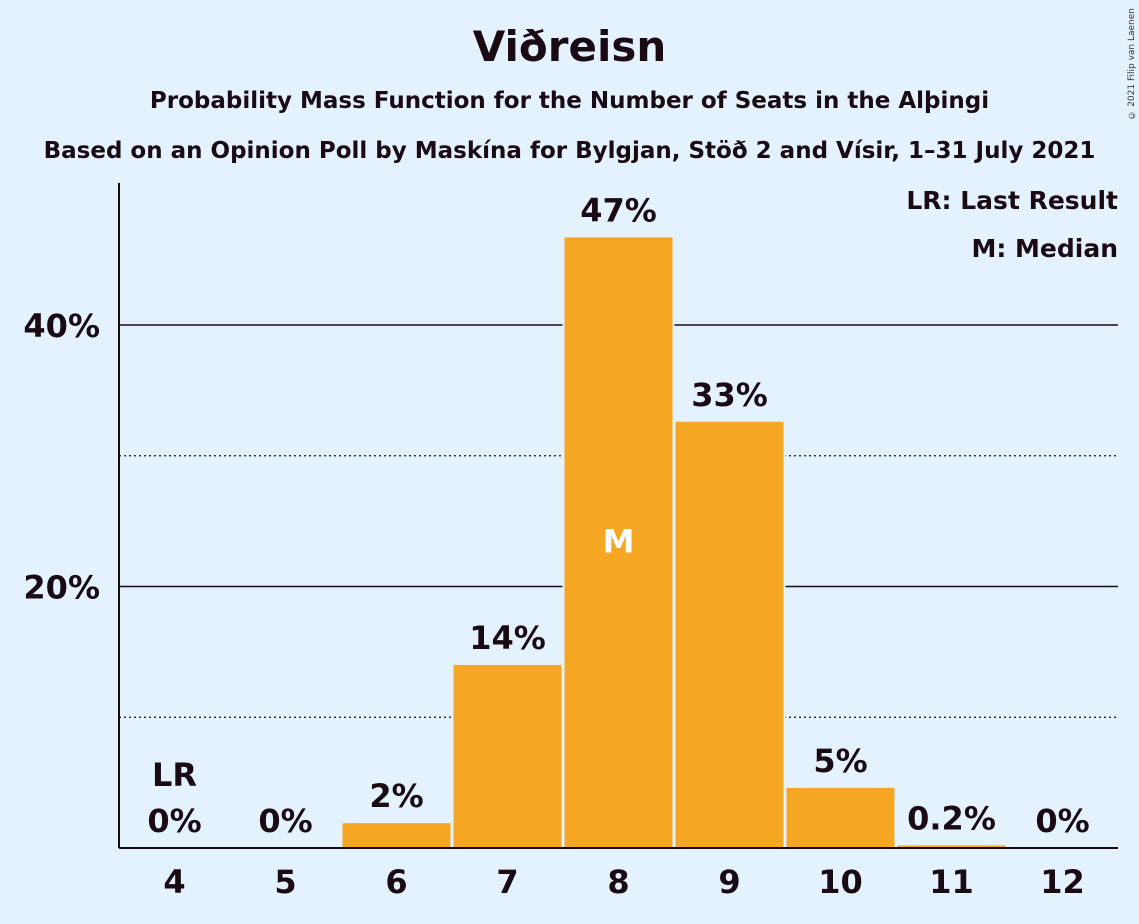  I want to click on last-result-marker: LR, so click(174, 775).